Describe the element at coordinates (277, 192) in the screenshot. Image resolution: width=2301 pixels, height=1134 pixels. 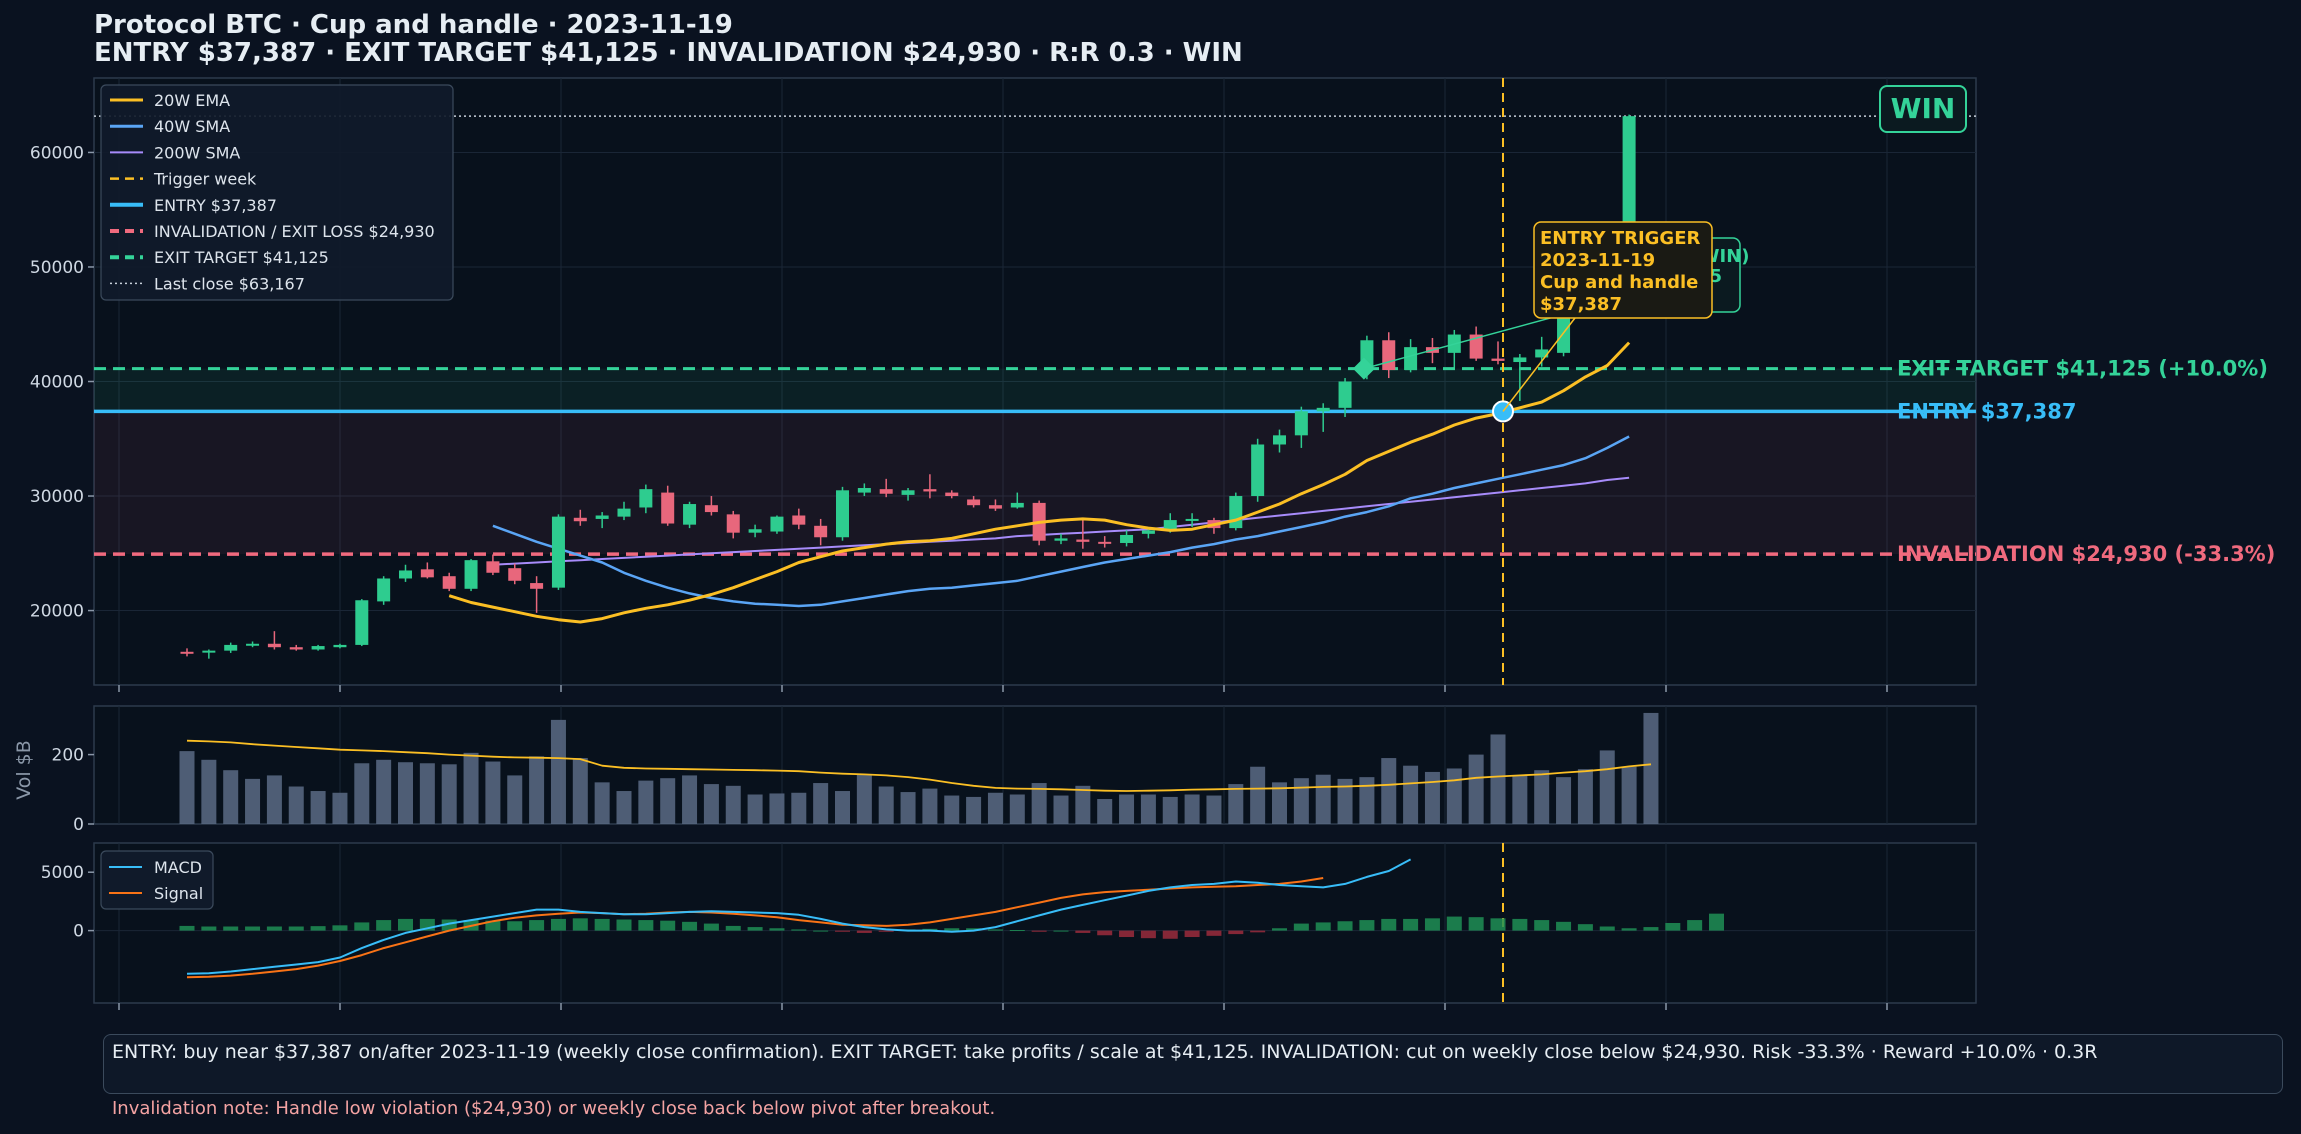
I see `price-legend` at that location.